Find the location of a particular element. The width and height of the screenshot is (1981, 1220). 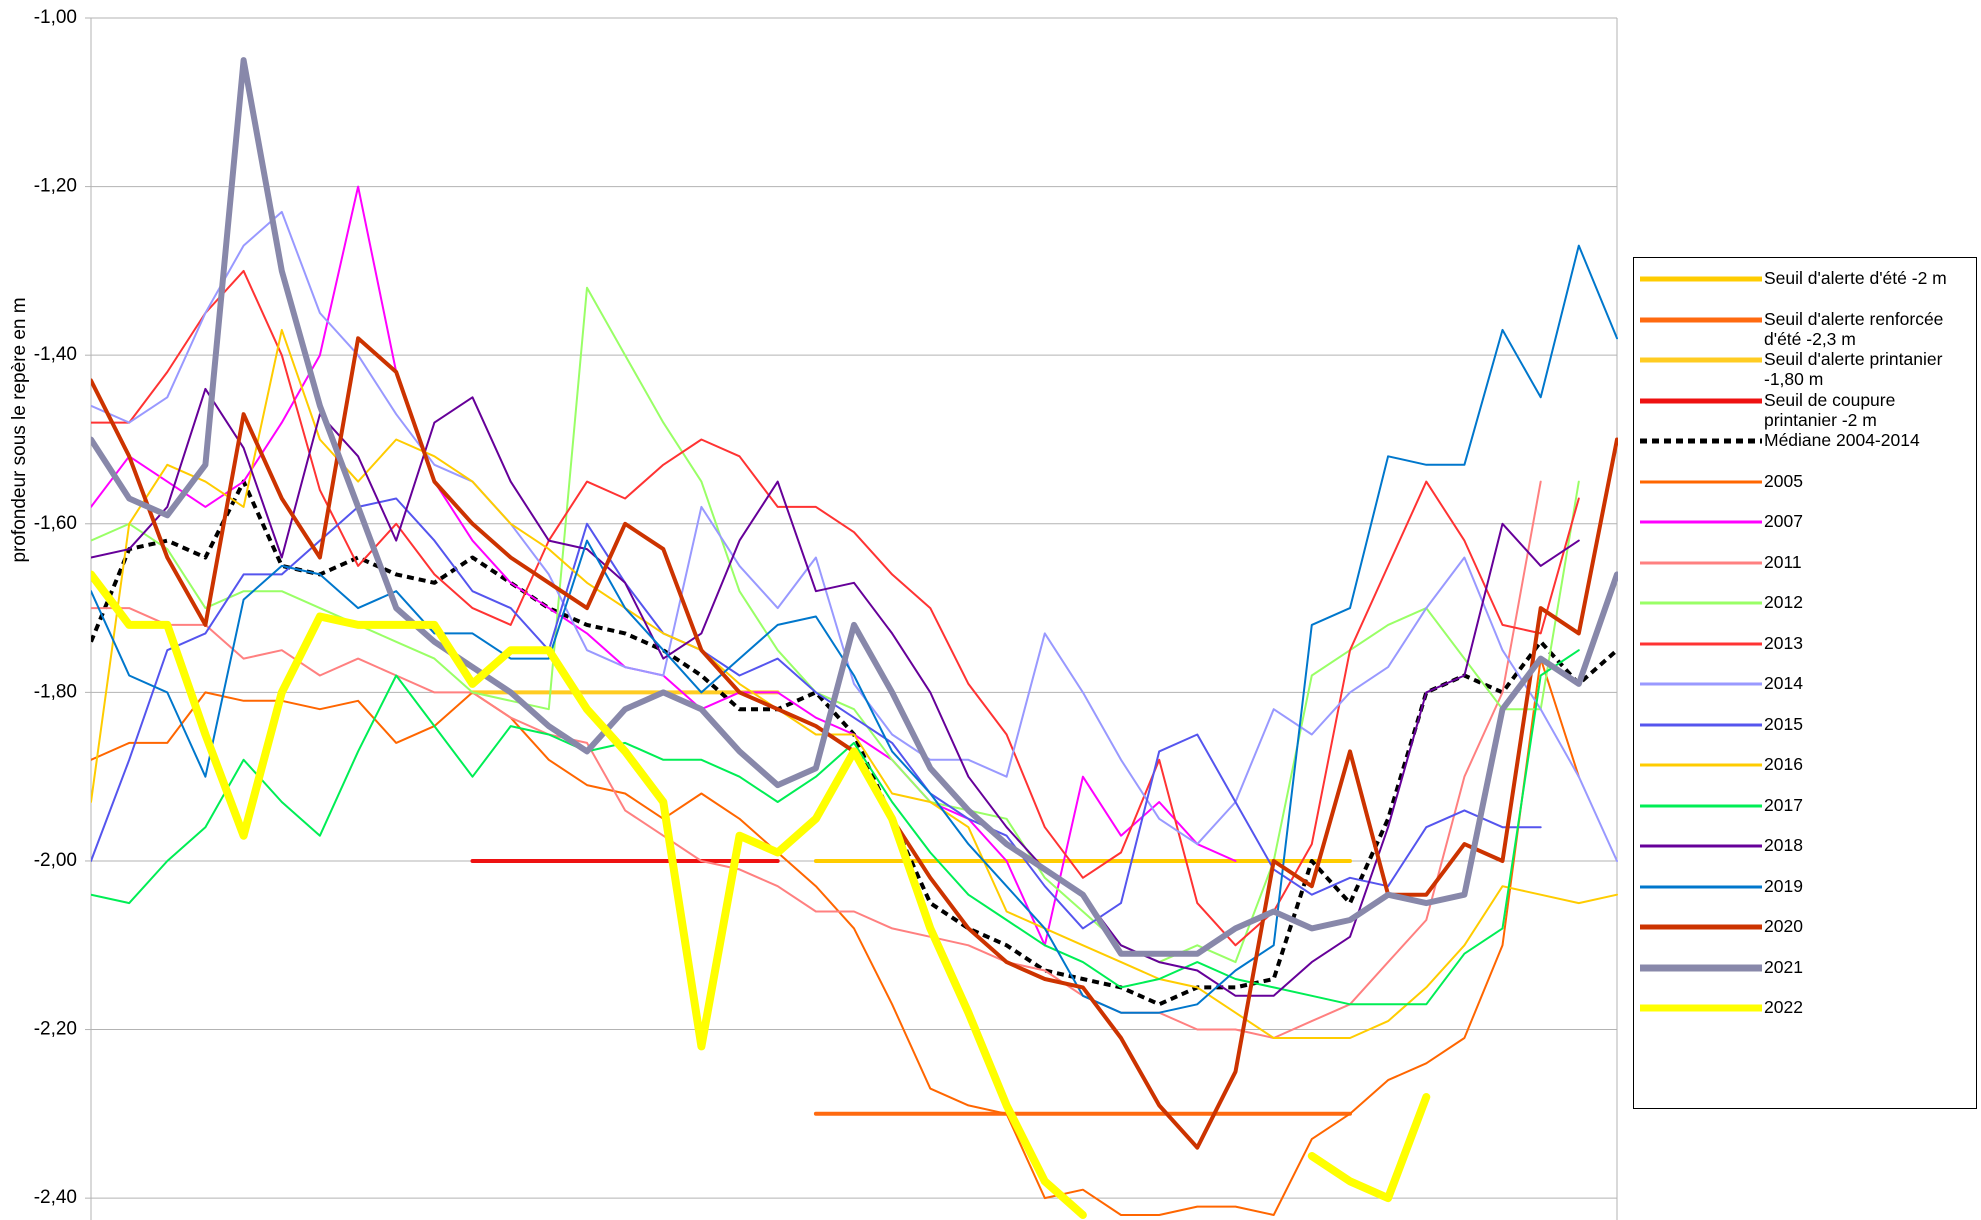

y-tick-label: -1,80 is located at coordinates (55, 691).